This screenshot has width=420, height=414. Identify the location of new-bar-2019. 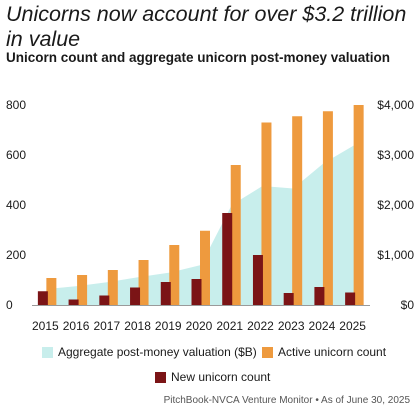
(165, 293).